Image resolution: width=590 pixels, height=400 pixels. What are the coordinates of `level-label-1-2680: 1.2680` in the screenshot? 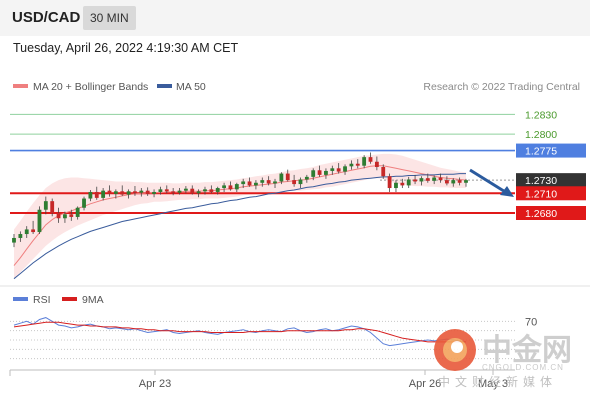 It's located at (541, 214).